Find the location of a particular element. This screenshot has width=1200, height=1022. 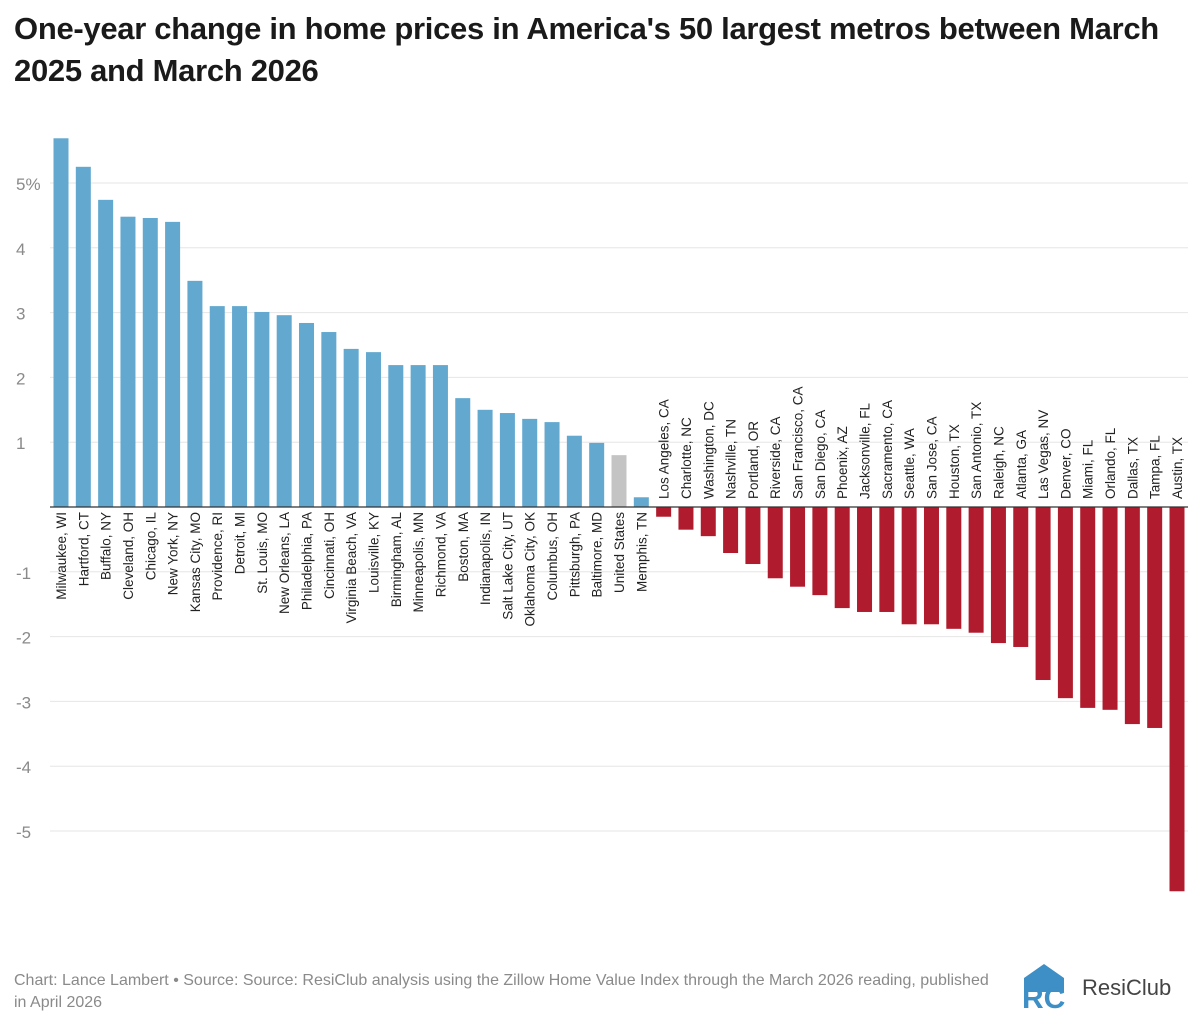

category-label: Philadelphia, PA is located at coordinates (307, 561).